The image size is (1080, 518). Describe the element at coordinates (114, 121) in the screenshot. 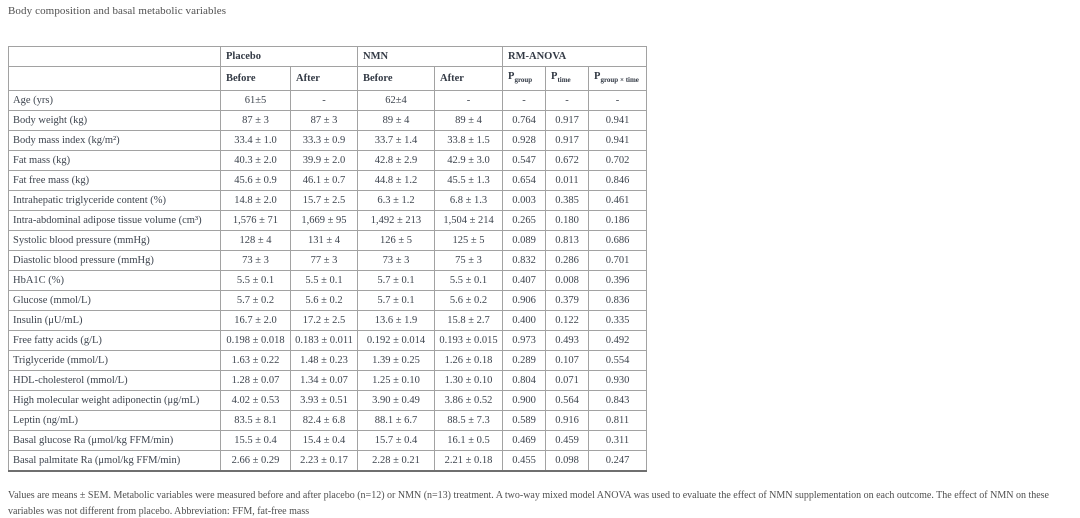

I see `row-label: Body weight (kg)` at that location.